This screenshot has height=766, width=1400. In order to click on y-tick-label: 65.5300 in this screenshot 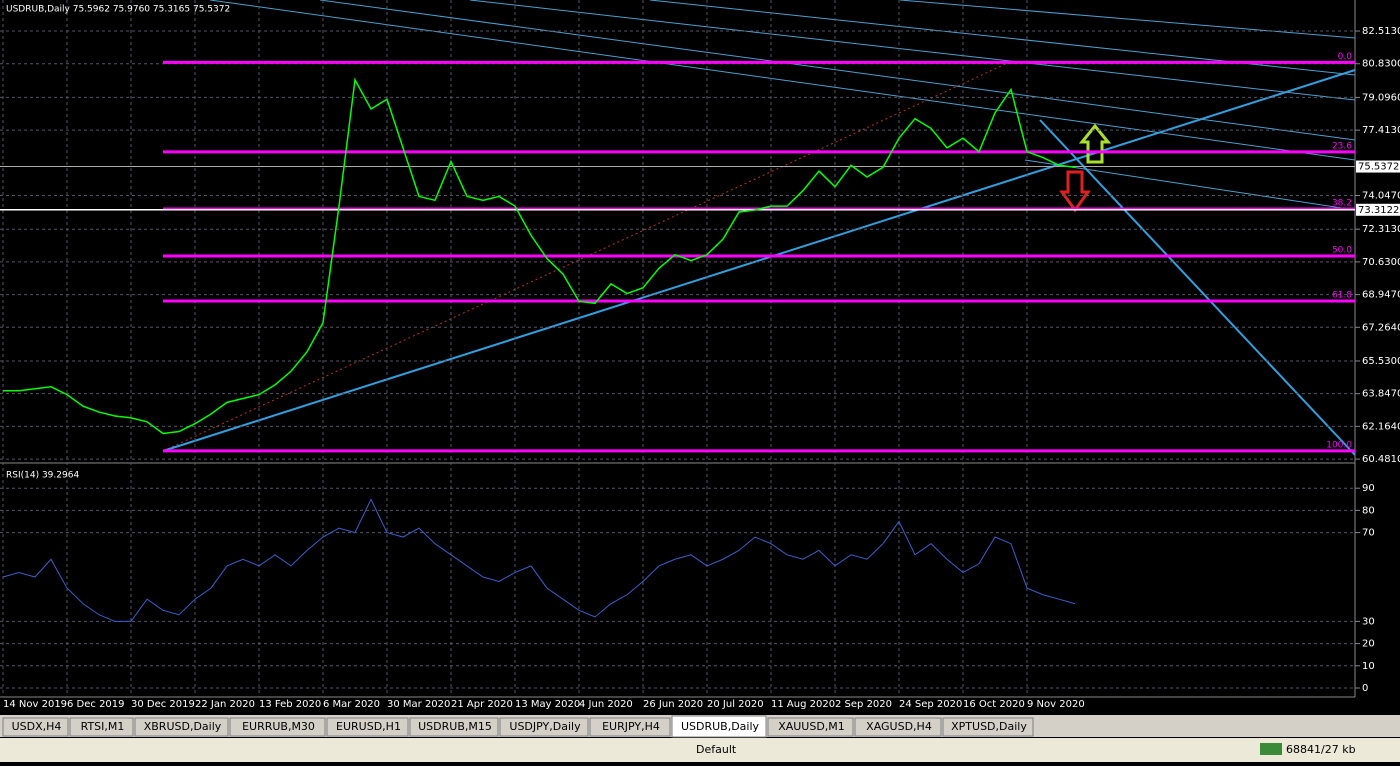, I will do `click(1381, 361)`.